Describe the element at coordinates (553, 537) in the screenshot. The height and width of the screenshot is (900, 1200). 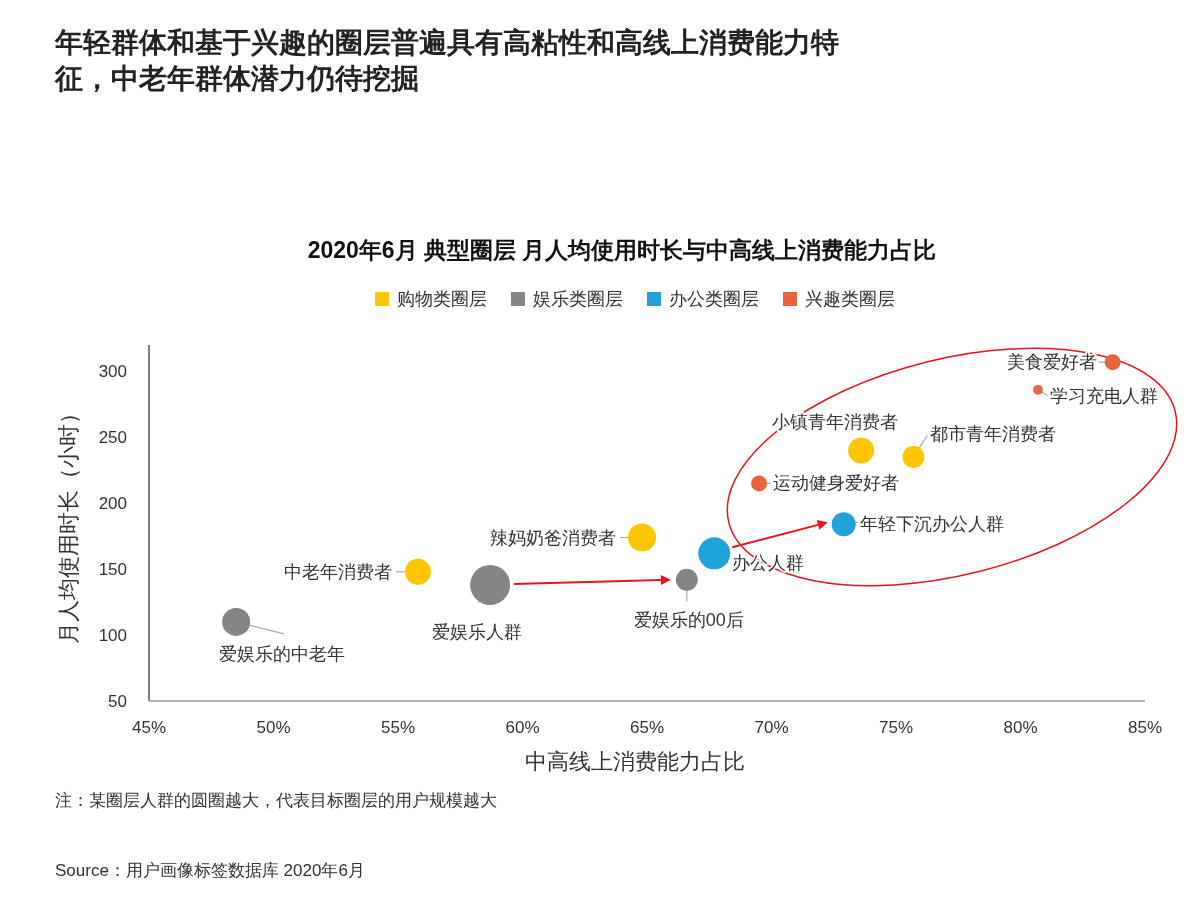
I see `annotation: 辣妈奶爸消费者` at that location.